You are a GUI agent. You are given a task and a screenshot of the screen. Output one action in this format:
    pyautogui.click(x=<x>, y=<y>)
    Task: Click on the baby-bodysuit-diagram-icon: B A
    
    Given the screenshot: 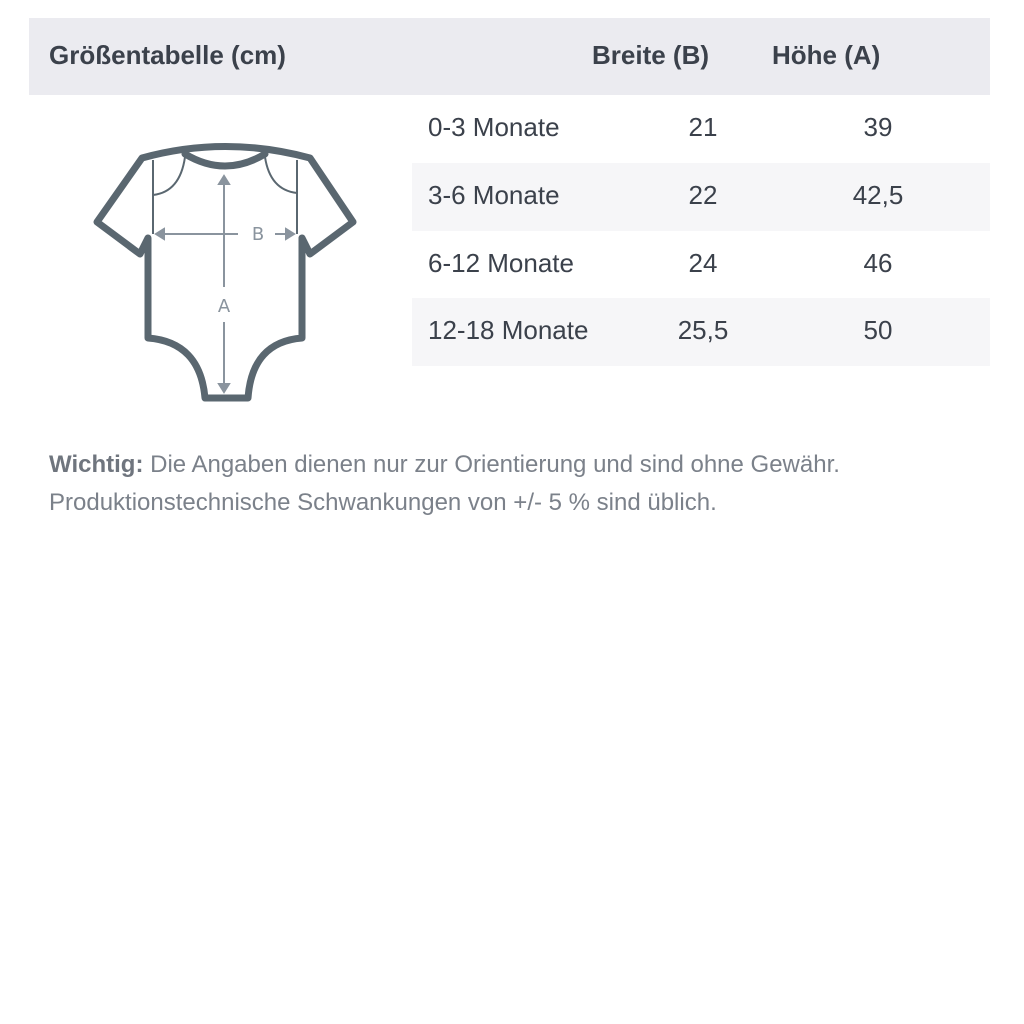 What is the action you would take?
    pyautogui.click(x=225, y=272)
    